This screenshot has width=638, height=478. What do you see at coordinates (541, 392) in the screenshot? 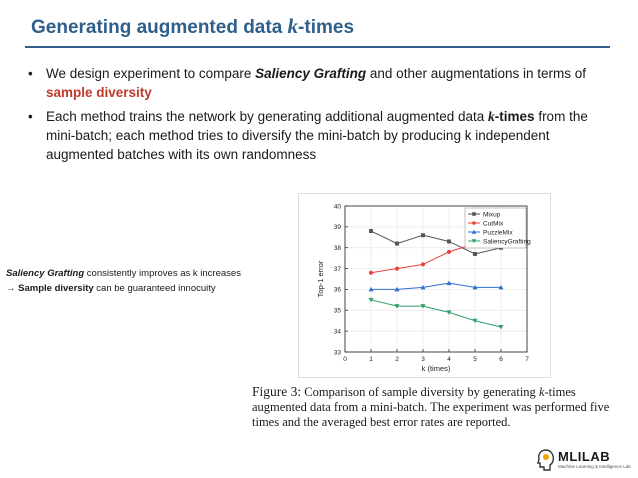
I see `figure-k: k` at bounding box center [541, 392].